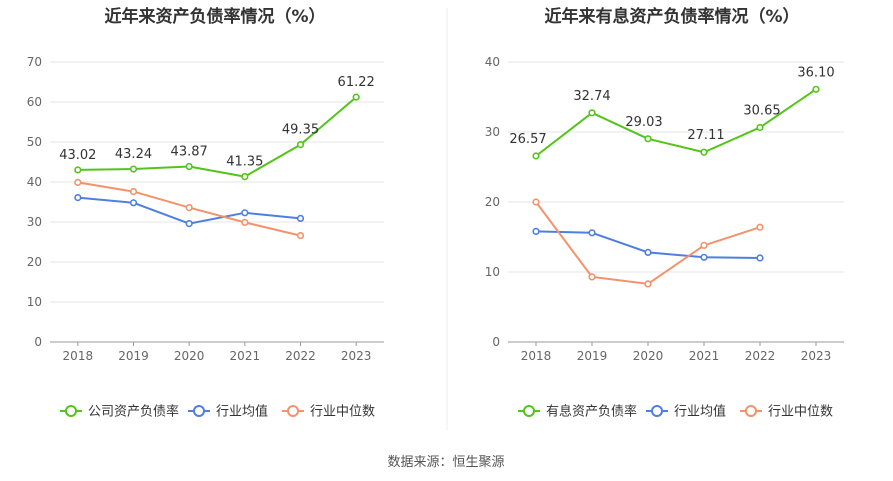 This screenshot has width=893, height=481. What do you see at coordinates (77, 155) in the screenshot?
I see `data-label: 43.02` at bounding box center [77, 155].